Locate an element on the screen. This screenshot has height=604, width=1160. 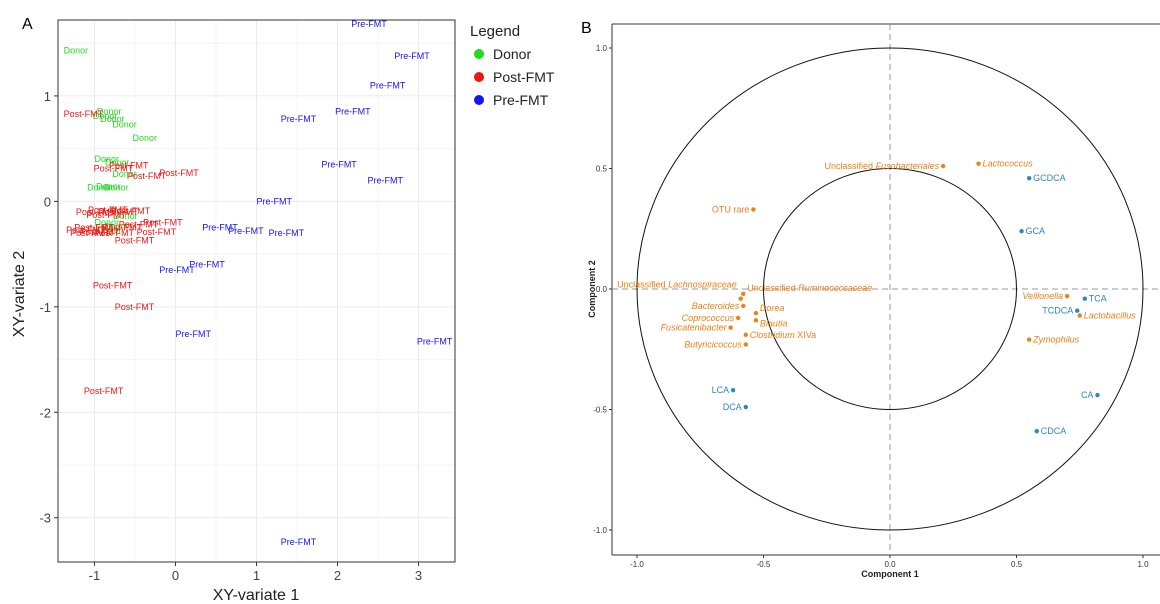
chart-a-legend-title: Legend is located at coordinates (495, 31).